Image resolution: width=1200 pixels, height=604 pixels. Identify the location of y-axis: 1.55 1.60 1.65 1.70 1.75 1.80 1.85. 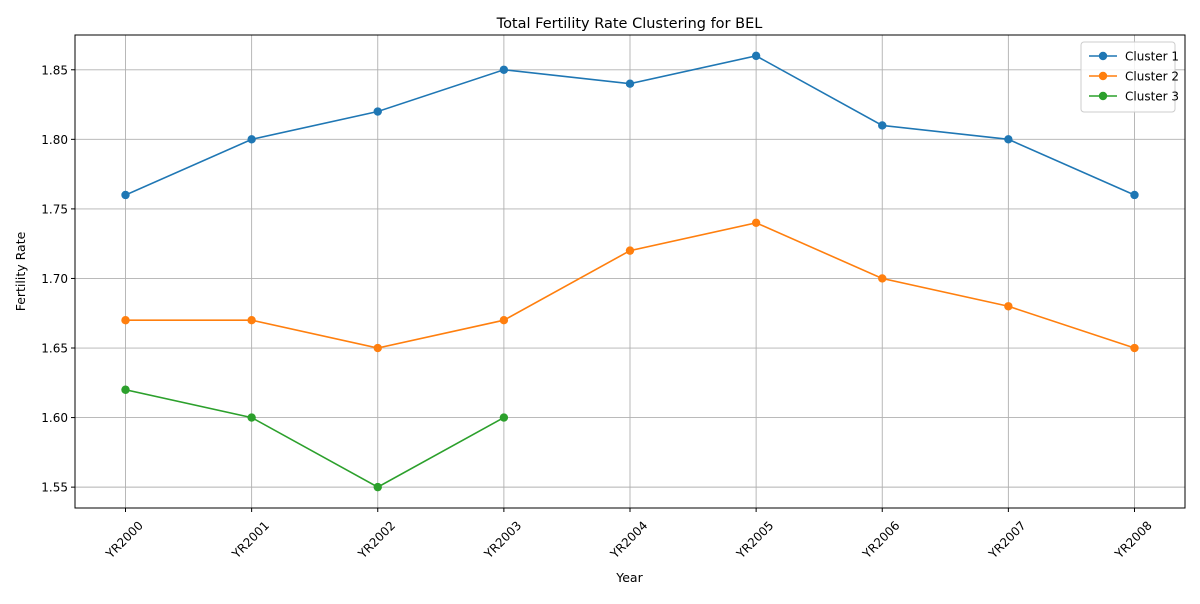
(58, 279).